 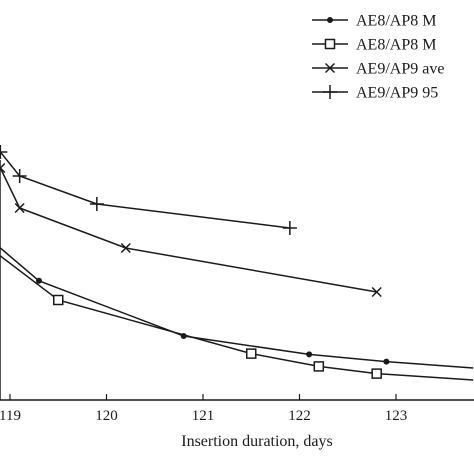 I want to click on x-ticks: 119 120 121 122 123, so click(x=203, y=409).